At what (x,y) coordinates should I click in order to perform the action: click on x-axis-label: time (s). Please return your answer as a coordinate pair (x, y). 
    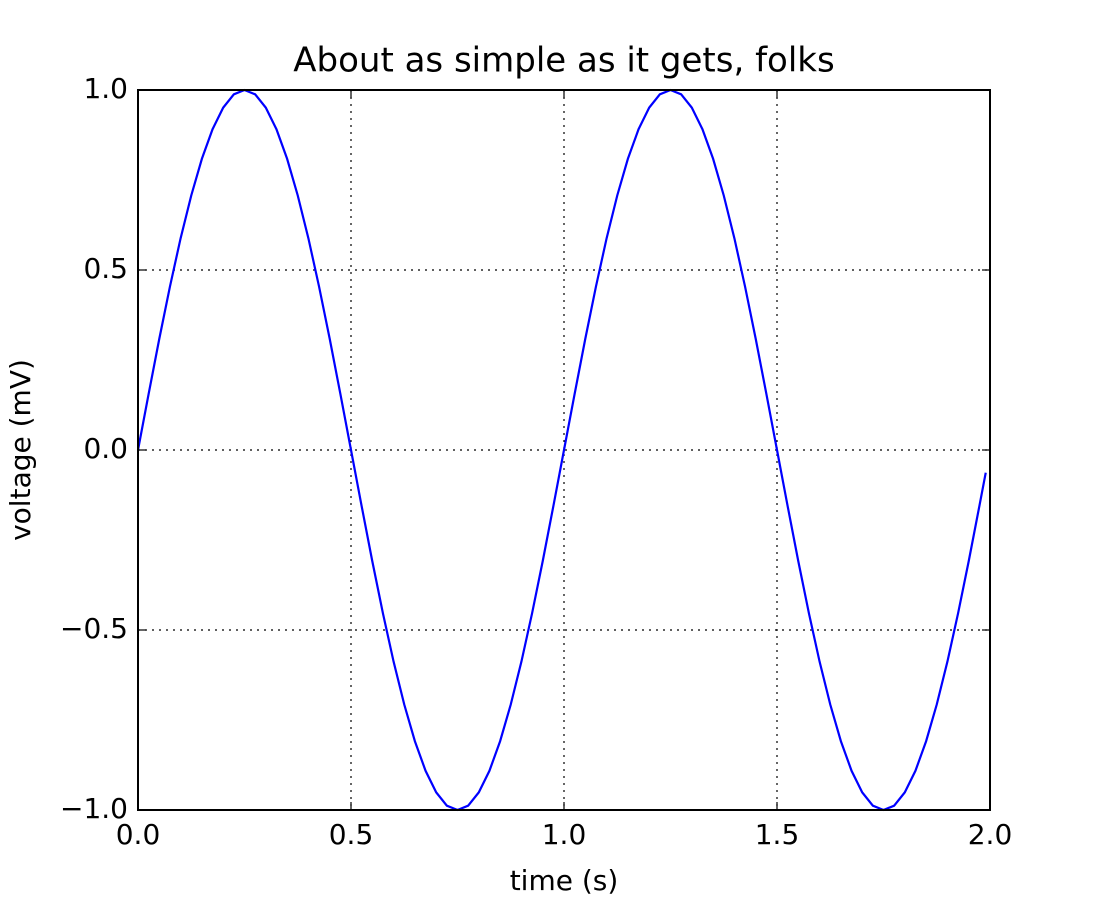
    Looking at the image, I should click on (564, 880).